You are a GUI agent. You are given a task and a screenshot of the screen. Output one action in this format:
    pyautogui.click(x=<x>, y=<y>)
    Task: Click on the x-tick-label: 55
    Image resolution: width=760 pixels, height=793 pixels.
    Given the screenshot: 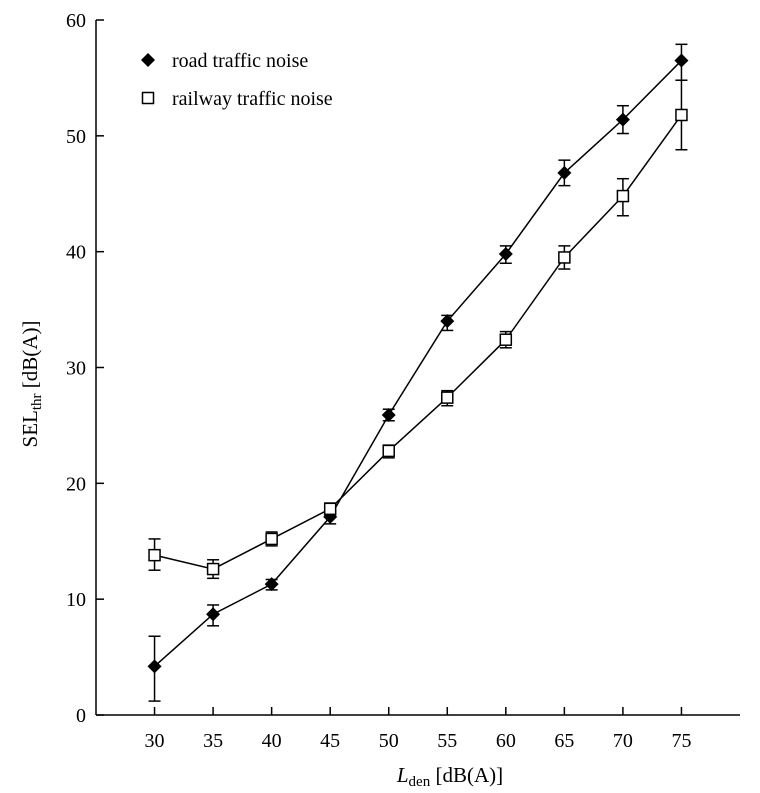 What is the action you would take?
    pyautogui.click(x=447, y=741)
    